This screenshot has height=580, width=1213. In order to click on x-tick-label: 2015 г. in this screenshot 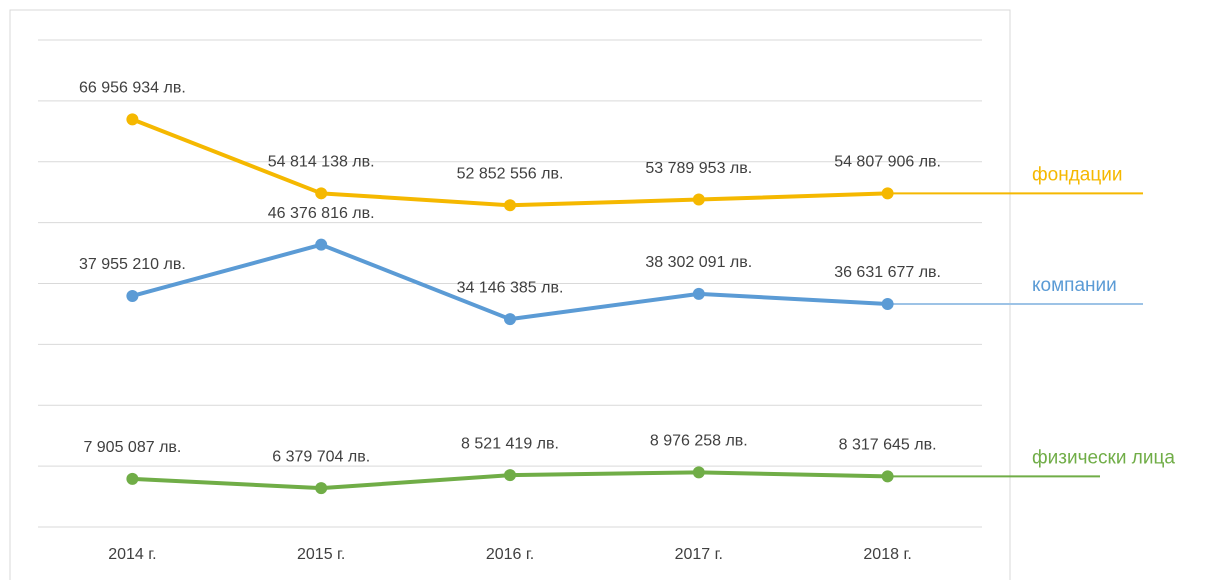, I will do `click(321, 554)`.